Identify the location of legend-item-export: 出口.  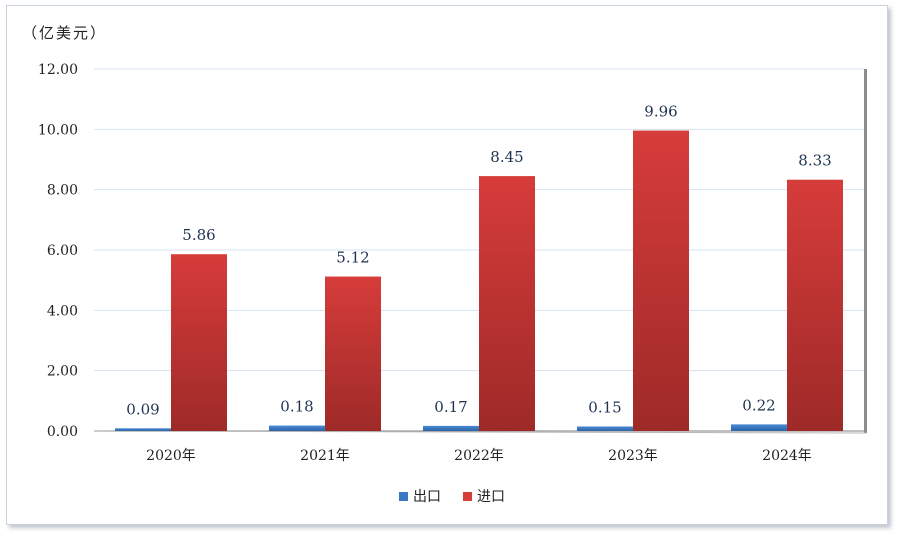
(420, 496).